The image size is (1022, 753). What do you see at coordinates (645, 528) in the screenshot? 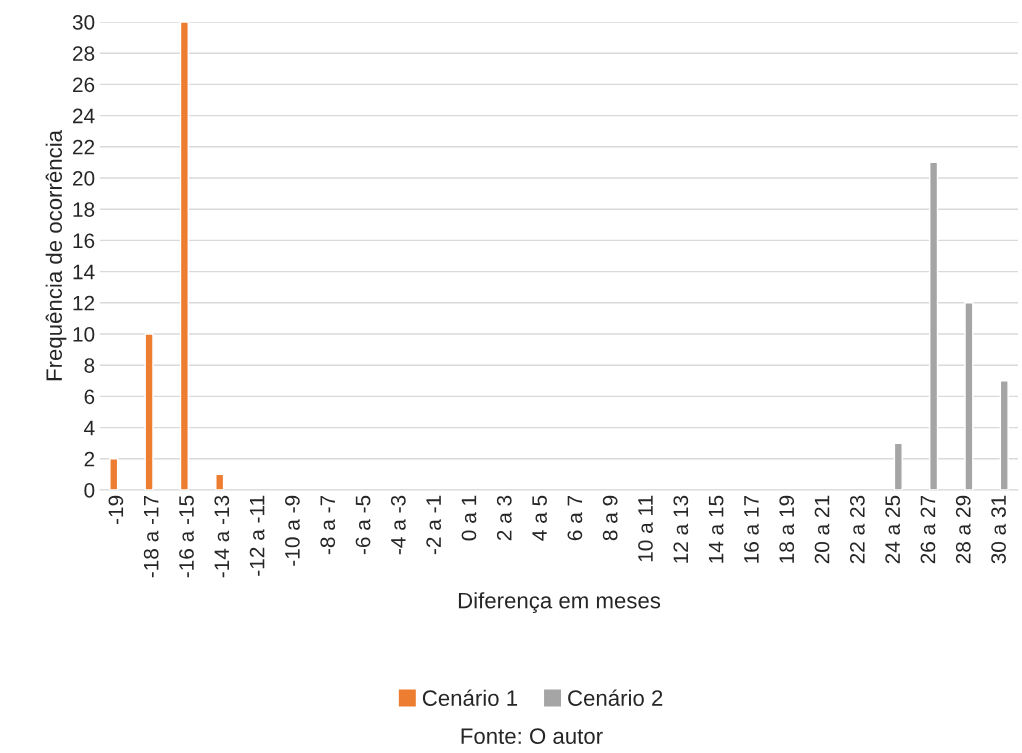
I see `x-tick-label: 10 a 11` at bounding box center [645, 528].